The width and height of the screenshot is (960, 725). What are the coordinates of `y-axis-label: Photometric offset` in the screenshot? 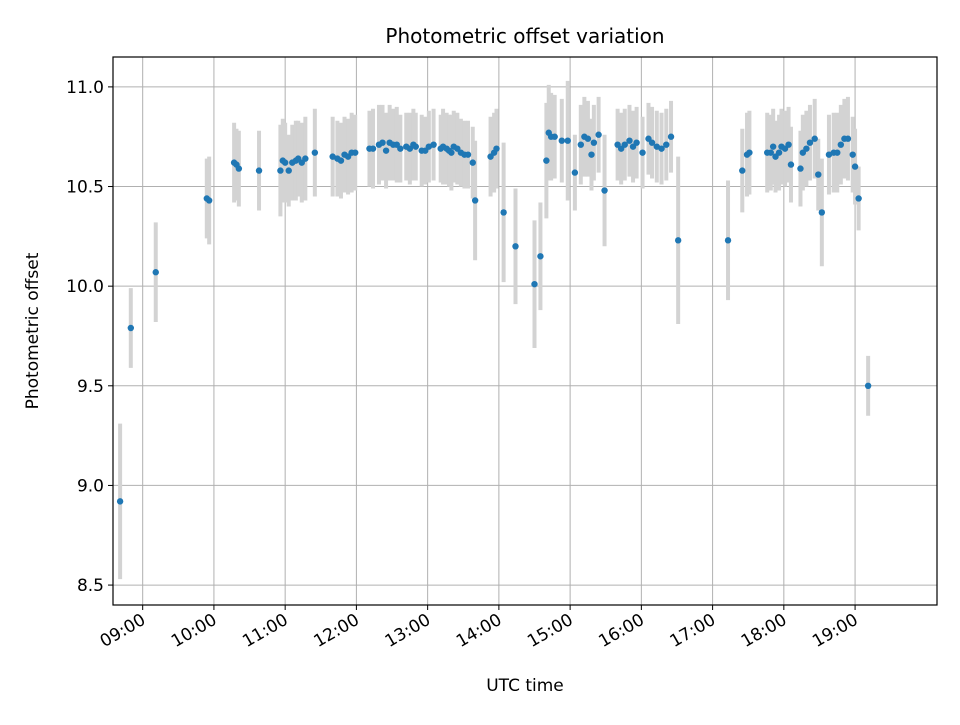 It's located at (33, 330).